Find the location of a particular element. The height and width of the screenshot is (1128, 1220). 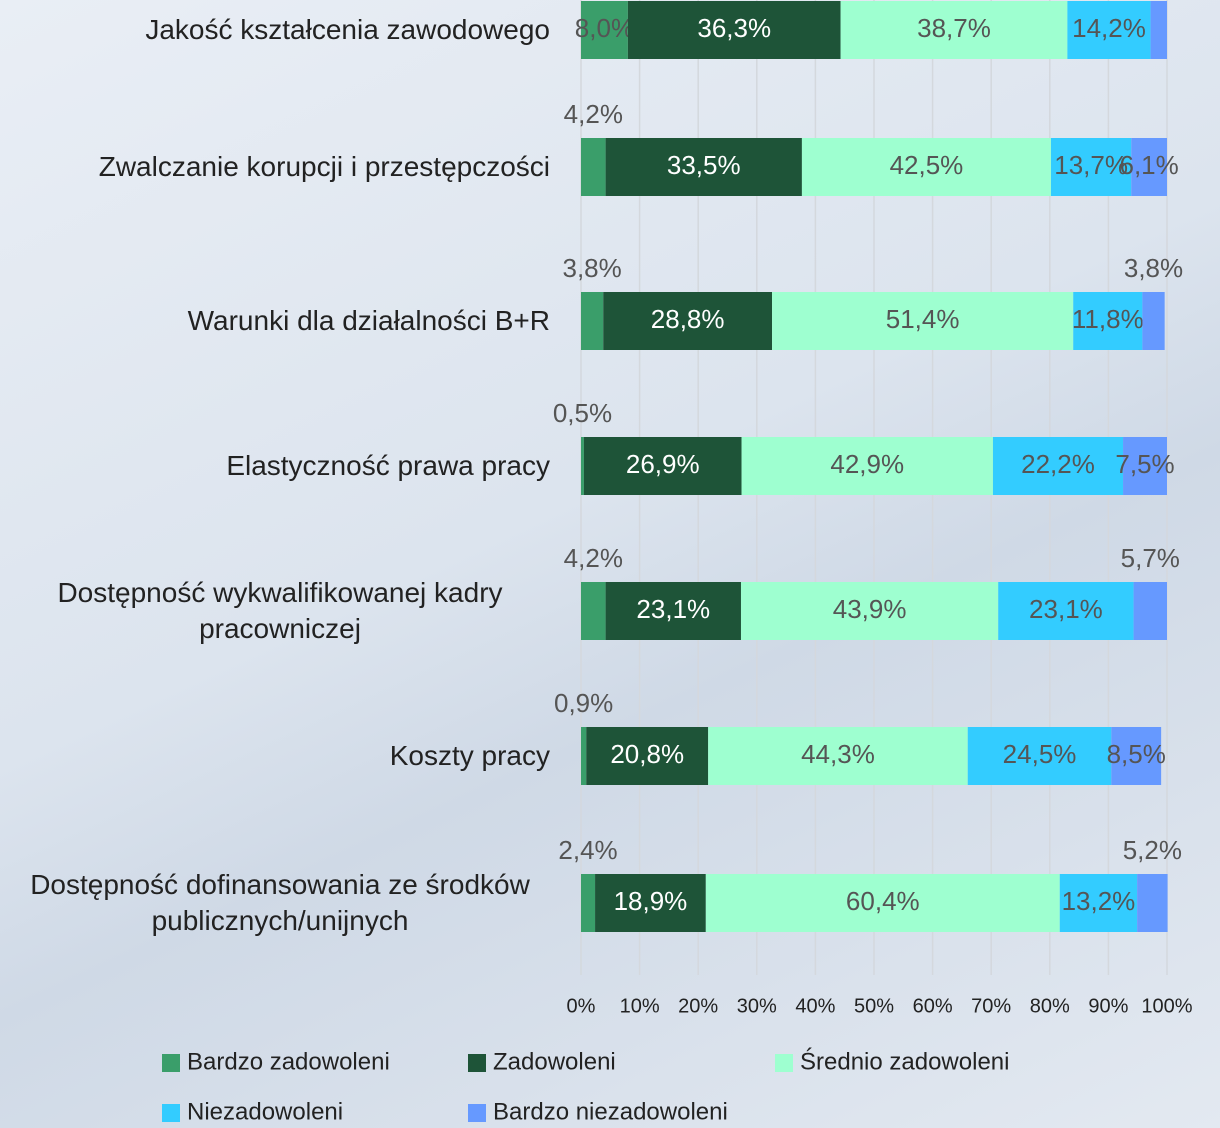

category-text: Warunki dla działalności B+R is located at coordinates (368, 320).